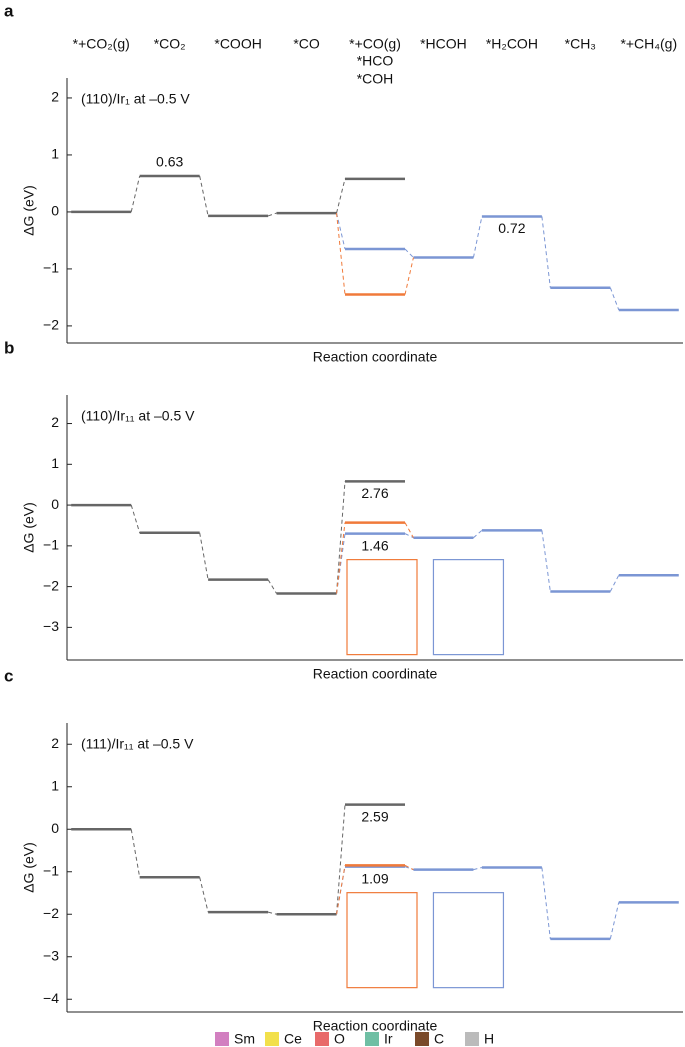  Describe the element at coordinates (374, 545) in the screenshot. I see `barrier-label: 1.46` at that location.